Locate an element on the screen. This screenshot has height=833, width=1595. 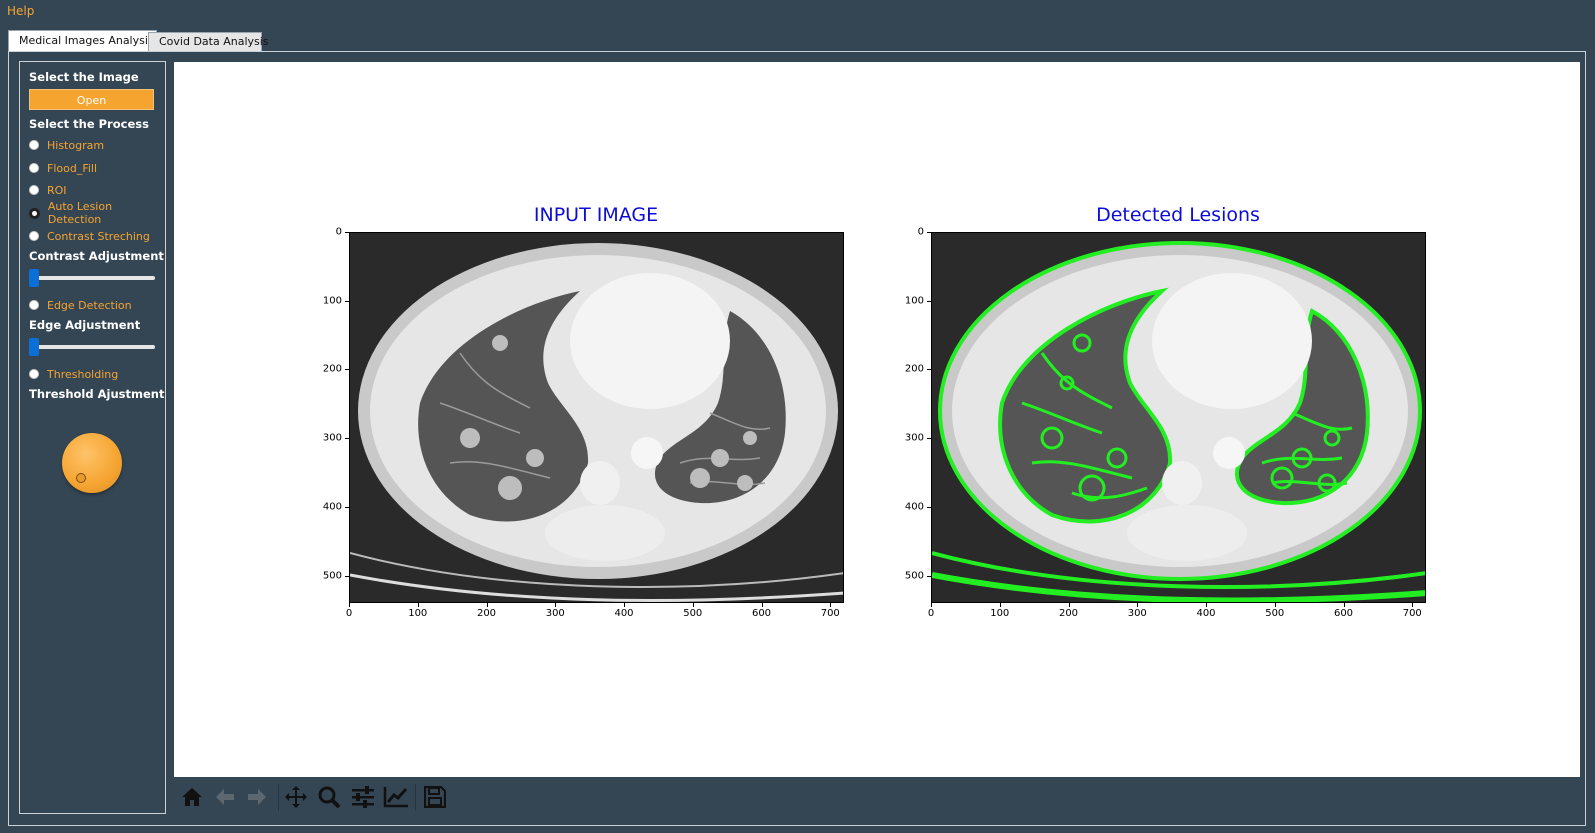
home-icon is located at coordinates (192, 797).